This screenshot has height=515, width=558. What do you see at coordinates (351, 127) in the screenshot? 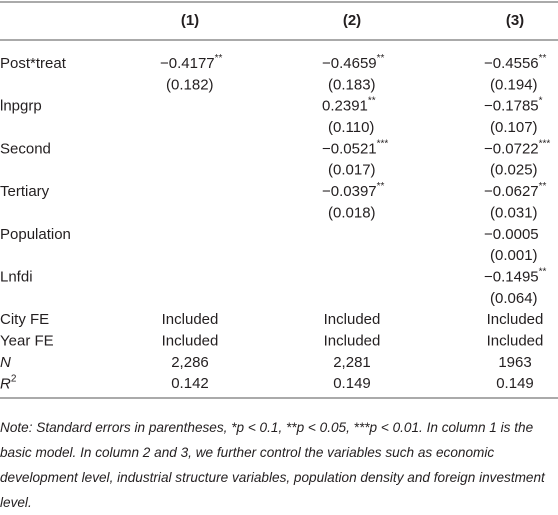
I see `standard-error: (0.110)` at bounding box center [351, 127].